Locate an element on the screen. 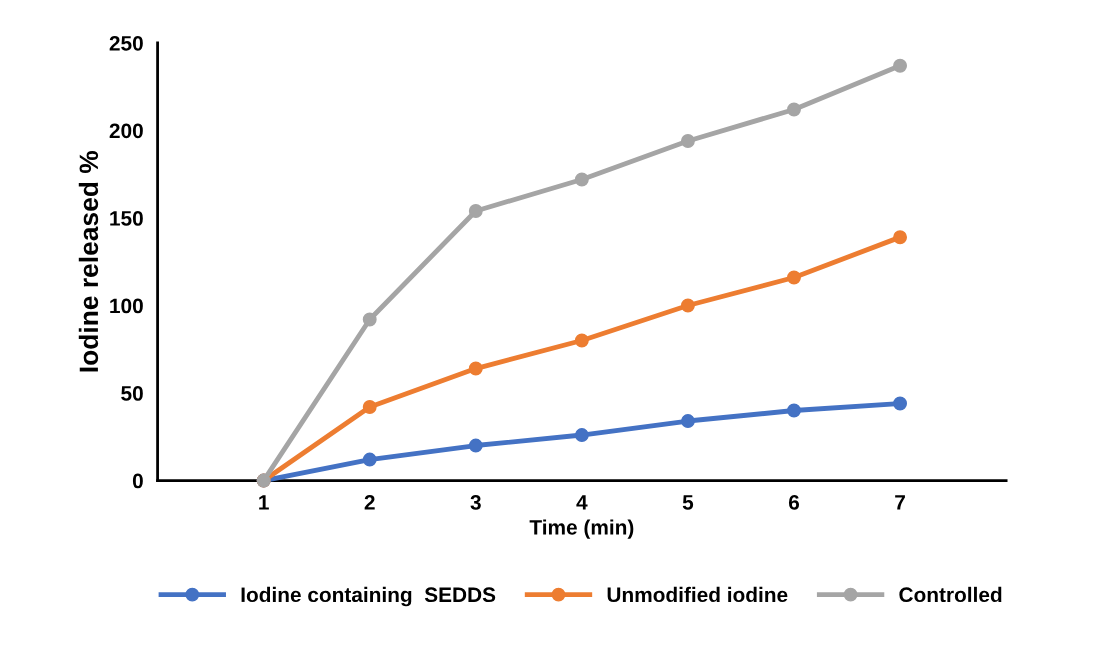 This screenshot has height=661, width=1102. y-tick-label: 200 is located at coordinates (126, 131).